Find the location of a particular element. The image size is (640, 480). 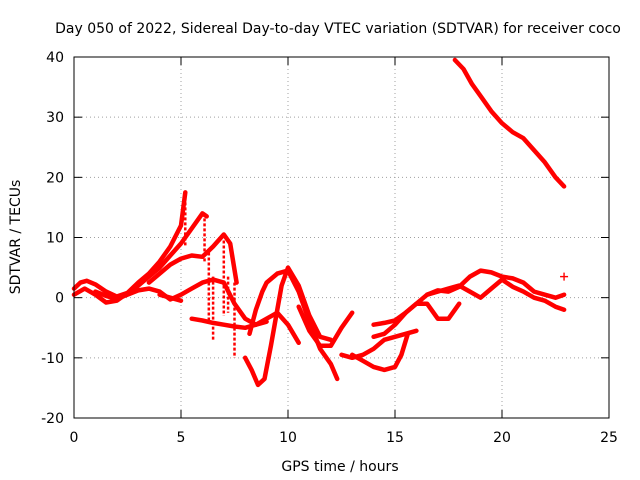

y-tick-label: -20 is located at coordinates (52, 419).